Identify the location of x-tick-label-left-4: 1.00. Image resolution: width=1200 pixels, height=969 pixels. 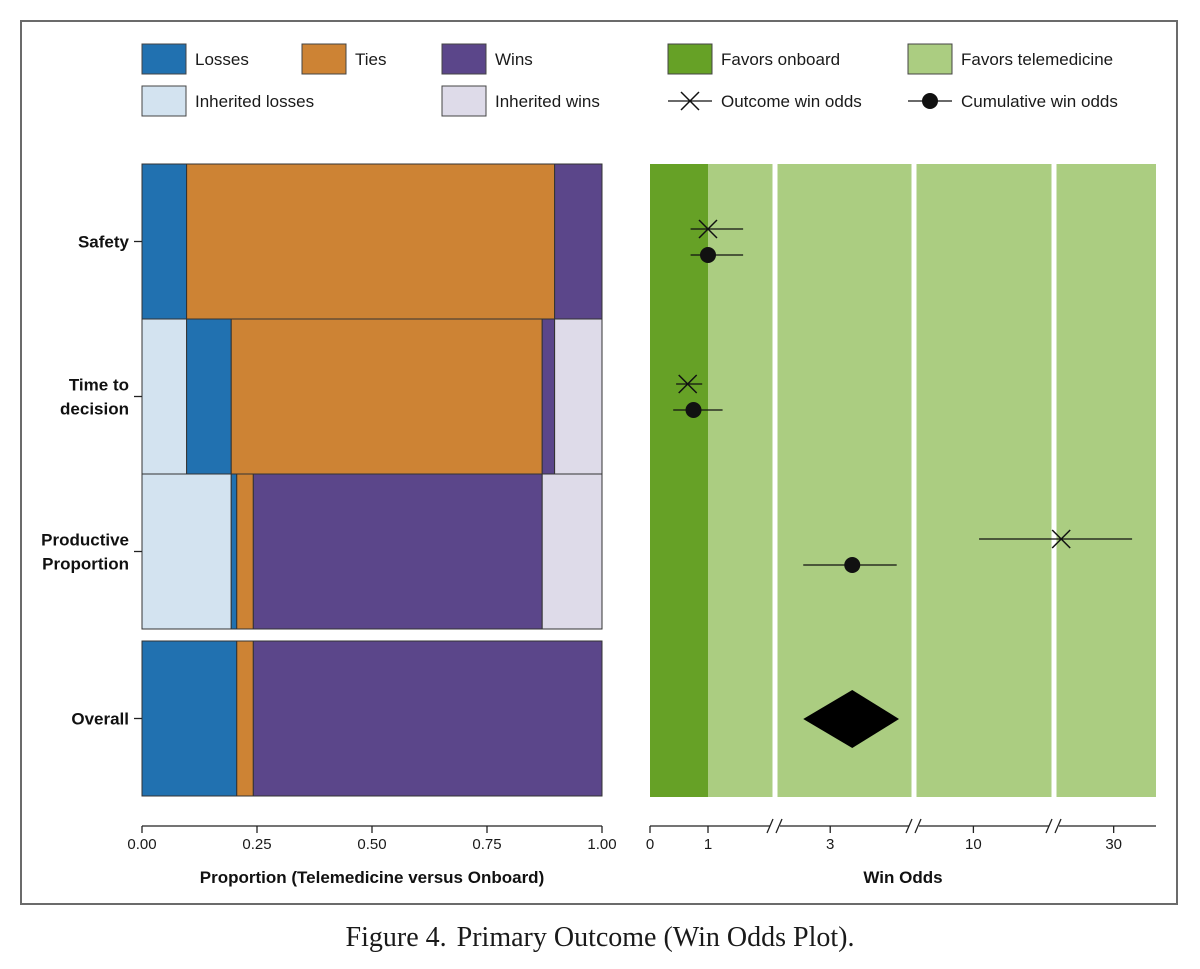
(601, 844).